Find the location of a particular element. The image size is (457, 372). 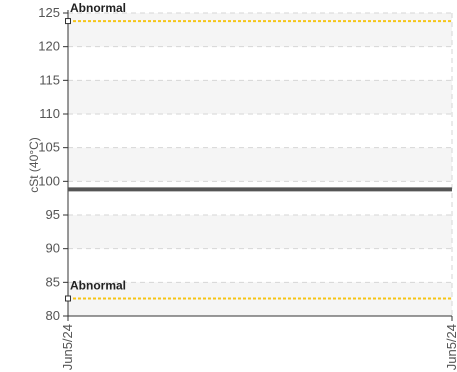

y-axis-title: cSt (40°C) is located at coordinates (34, 164).